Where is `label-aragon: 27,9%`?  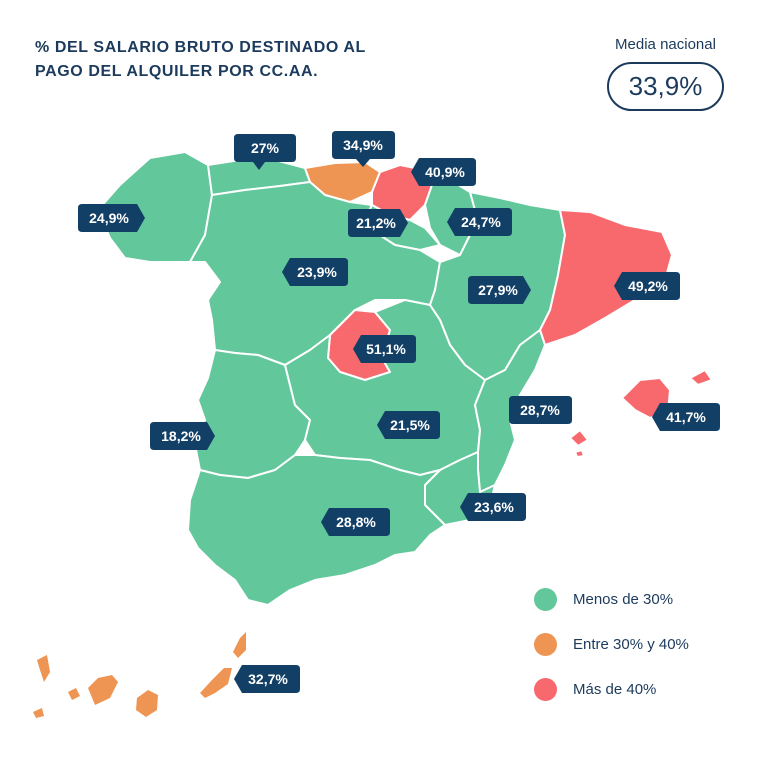
label-aragon: 27,9% is located at coordinates (499, 290).